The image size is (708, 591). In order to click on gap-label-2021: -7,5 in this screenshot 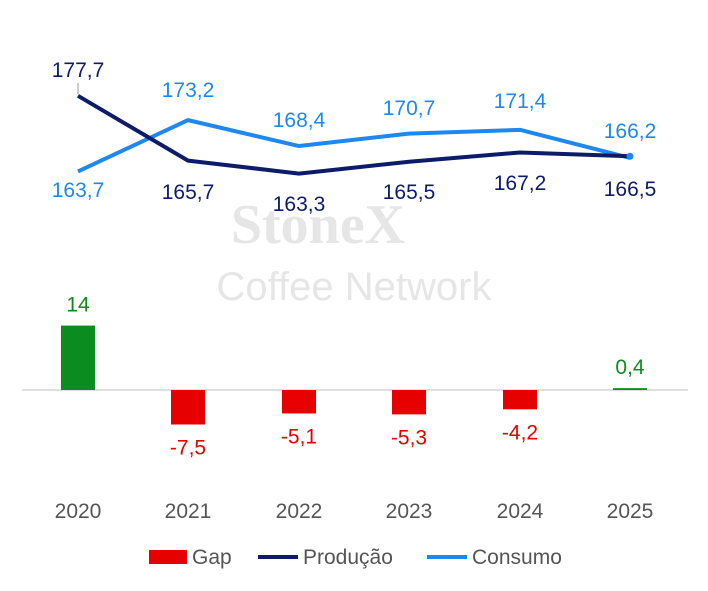, I will do `click(188, 448)`.